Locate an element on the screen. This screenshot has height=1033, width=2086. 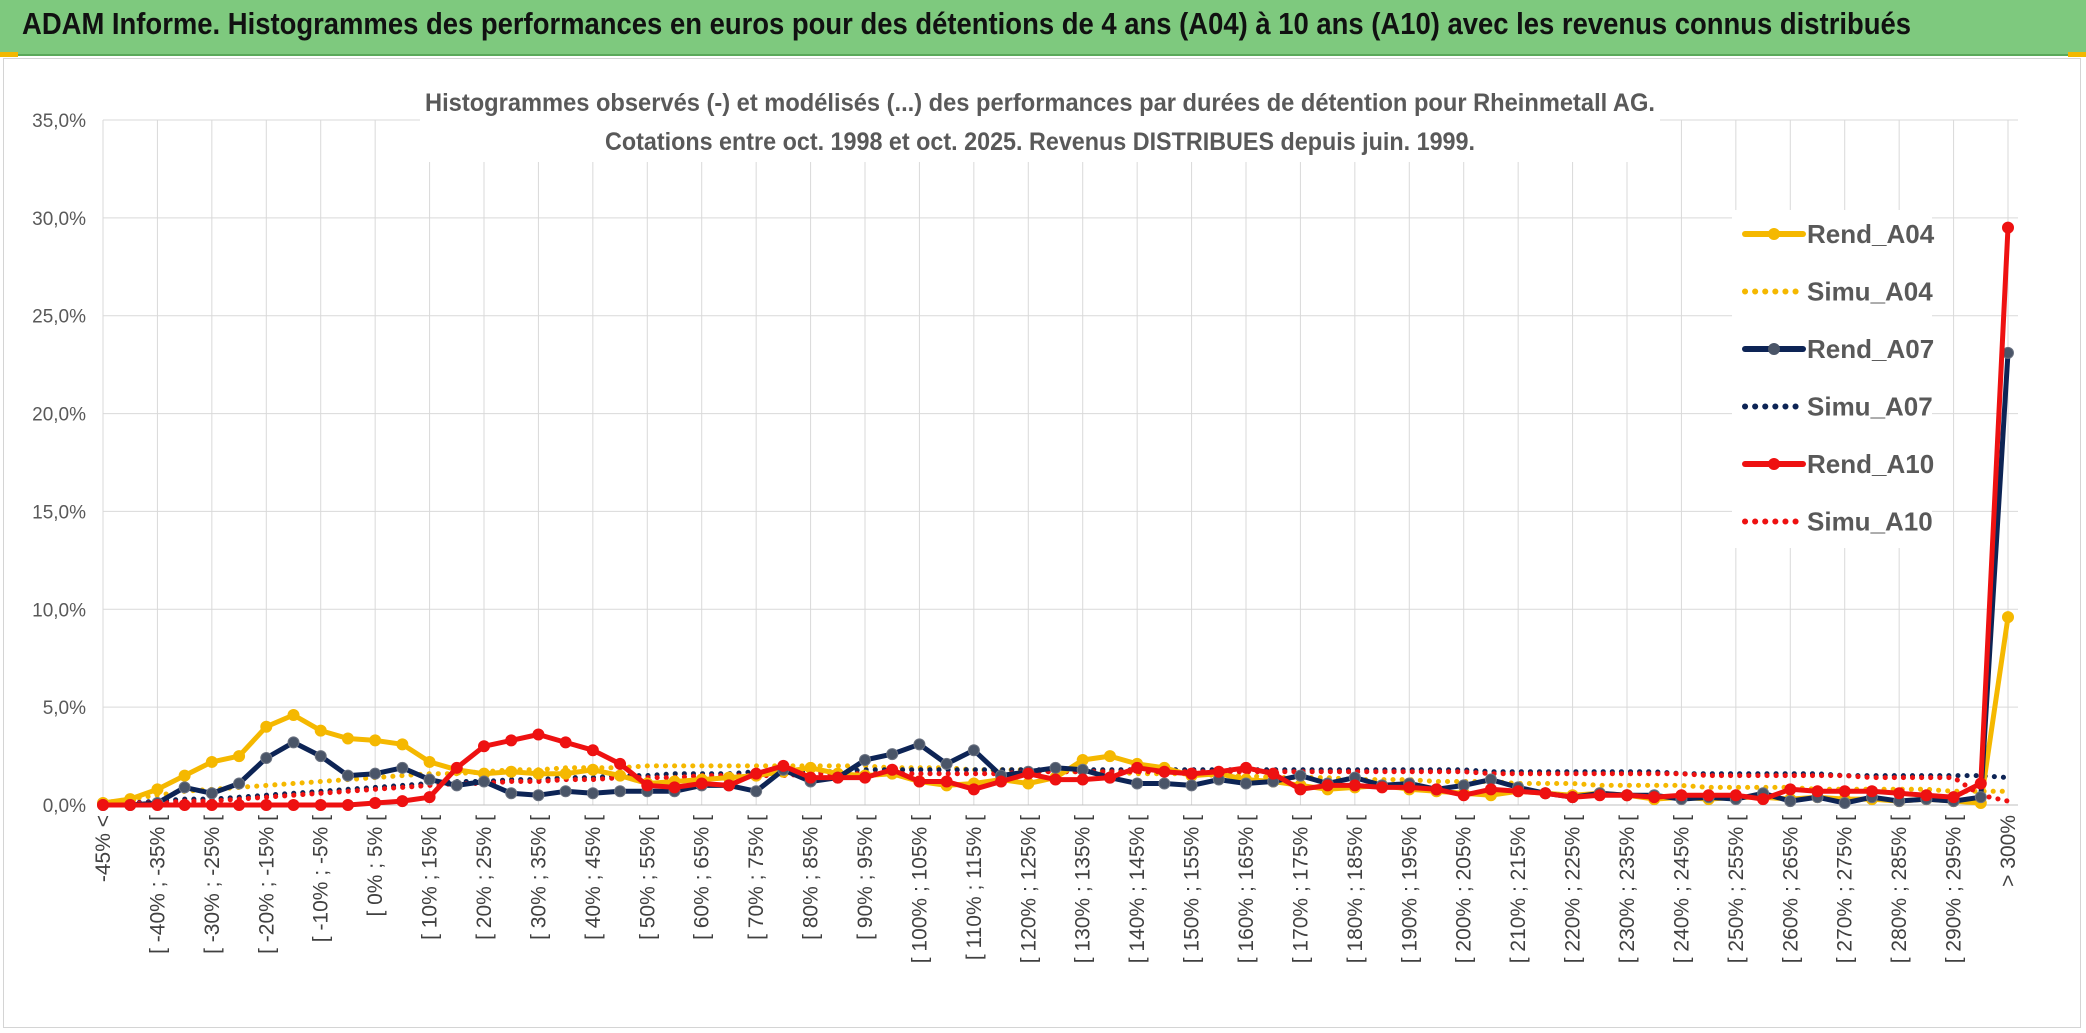
legend-label: Rend_A07 is located at coordinates (1870, 349).